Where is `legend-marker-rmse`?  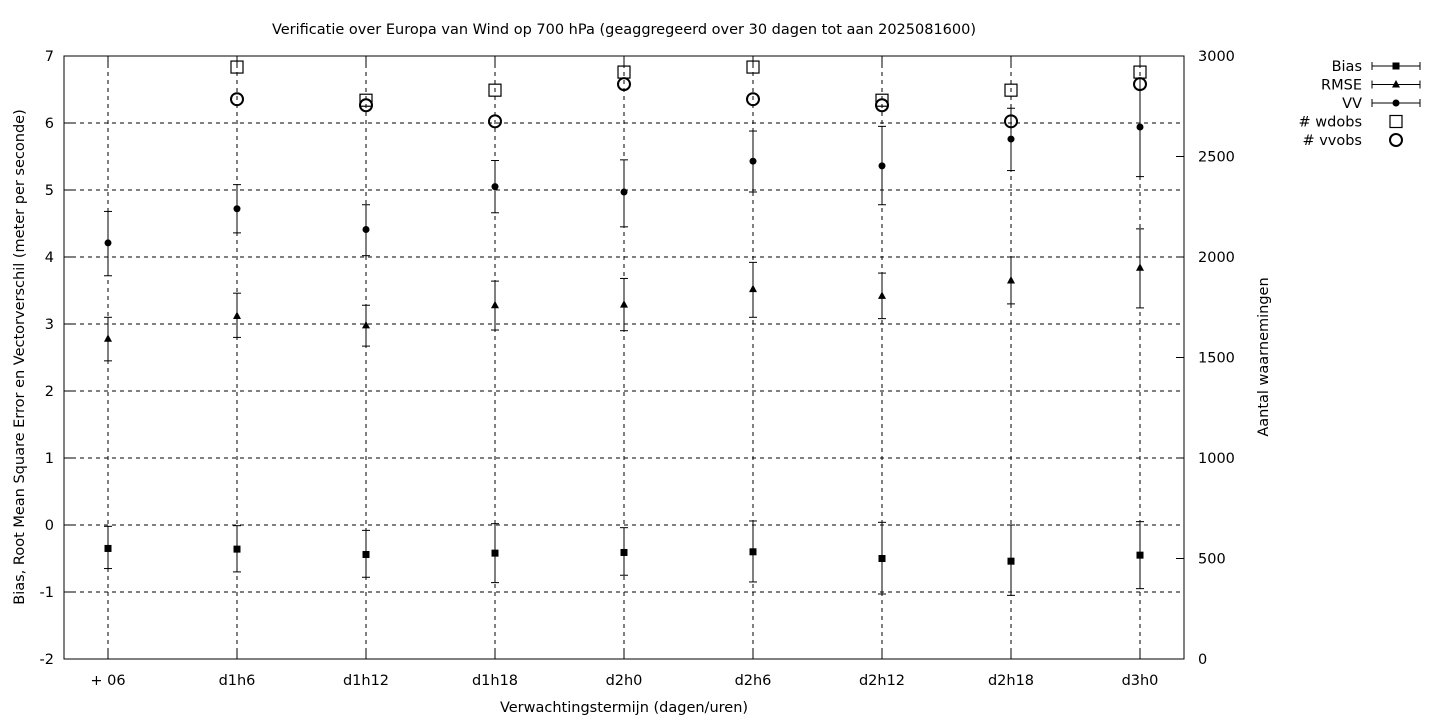 legend-marker-rmse is located at coordinates (1396, 84).